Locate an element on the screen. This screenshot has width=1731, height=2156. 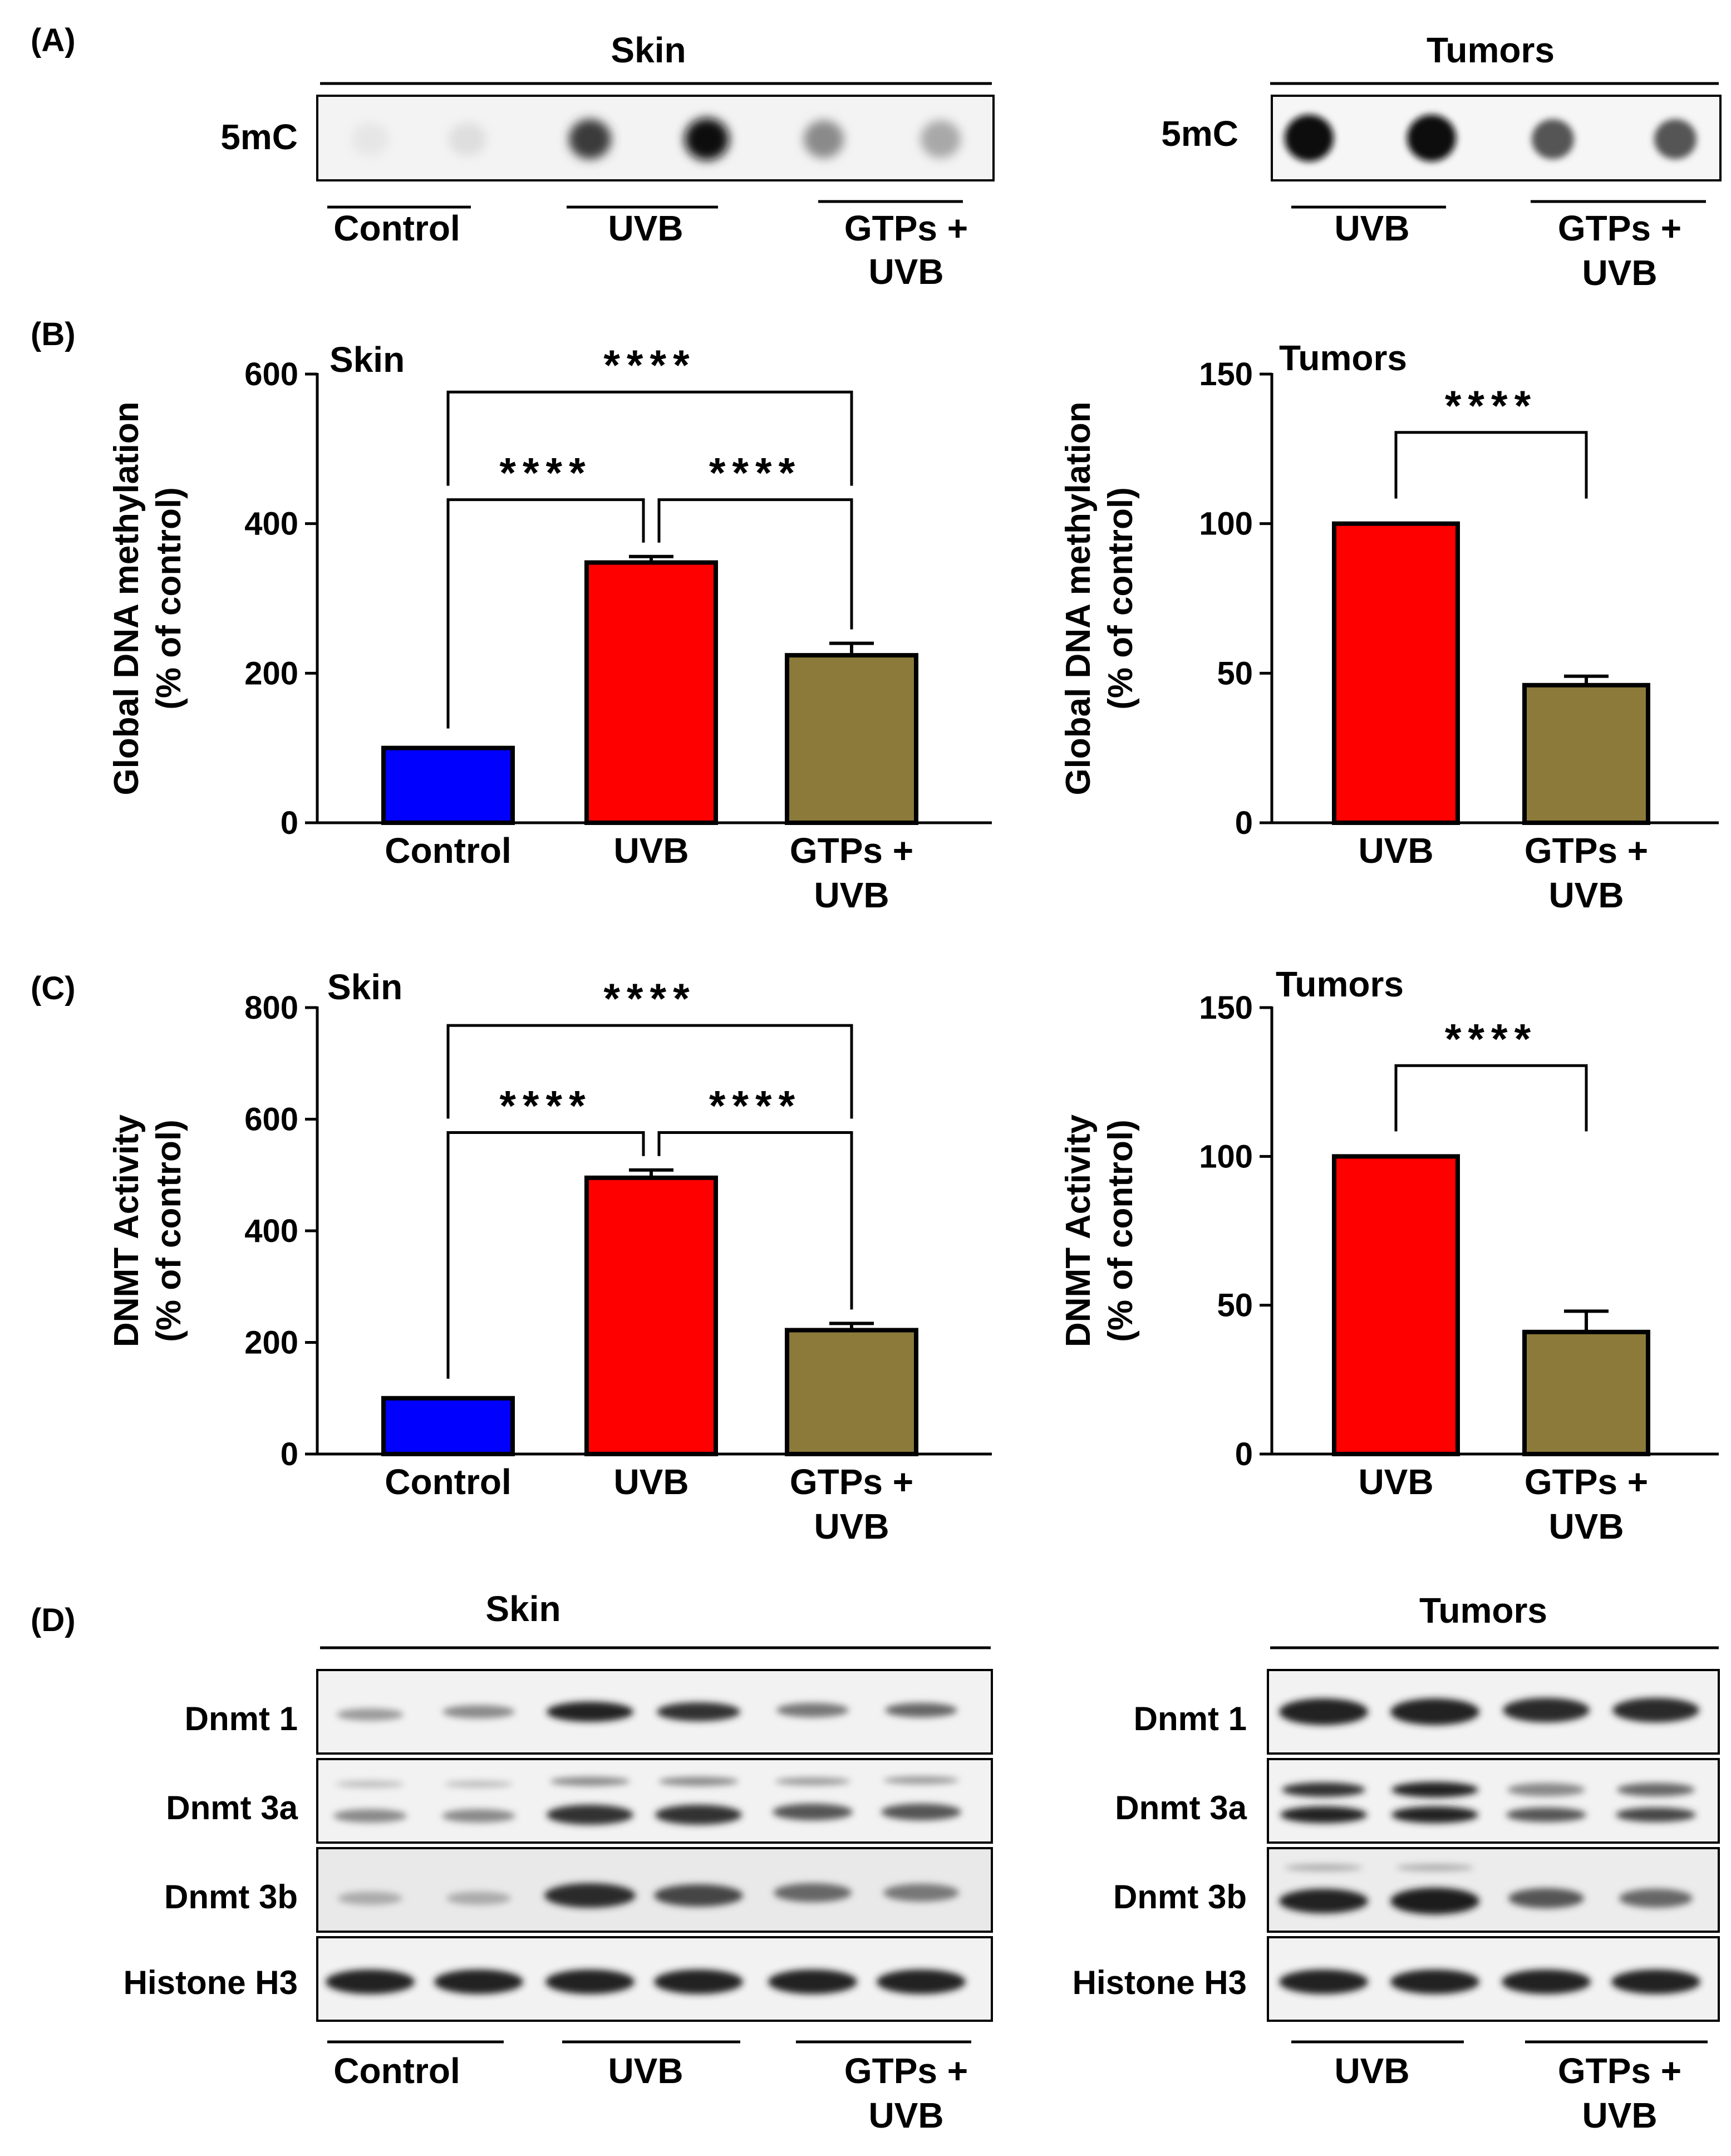
c-skin-ytick-label: 200 is located at coordinates (271, 1343).